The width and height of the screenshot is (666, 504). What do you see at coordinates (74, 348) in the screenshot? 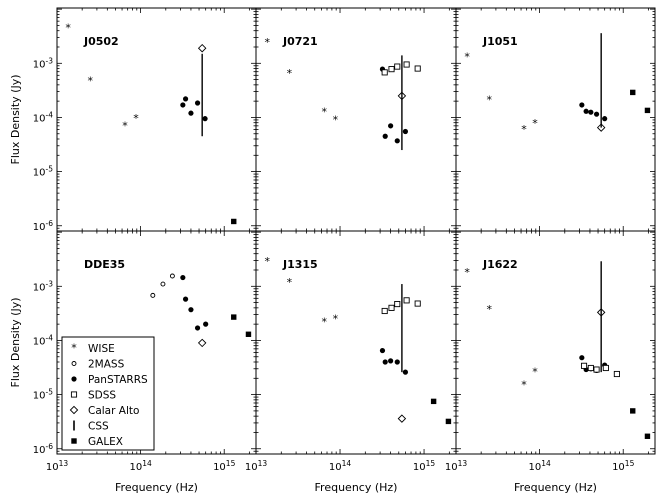
I see `legend-marker-wise: *` at bounding box center [74, 348].